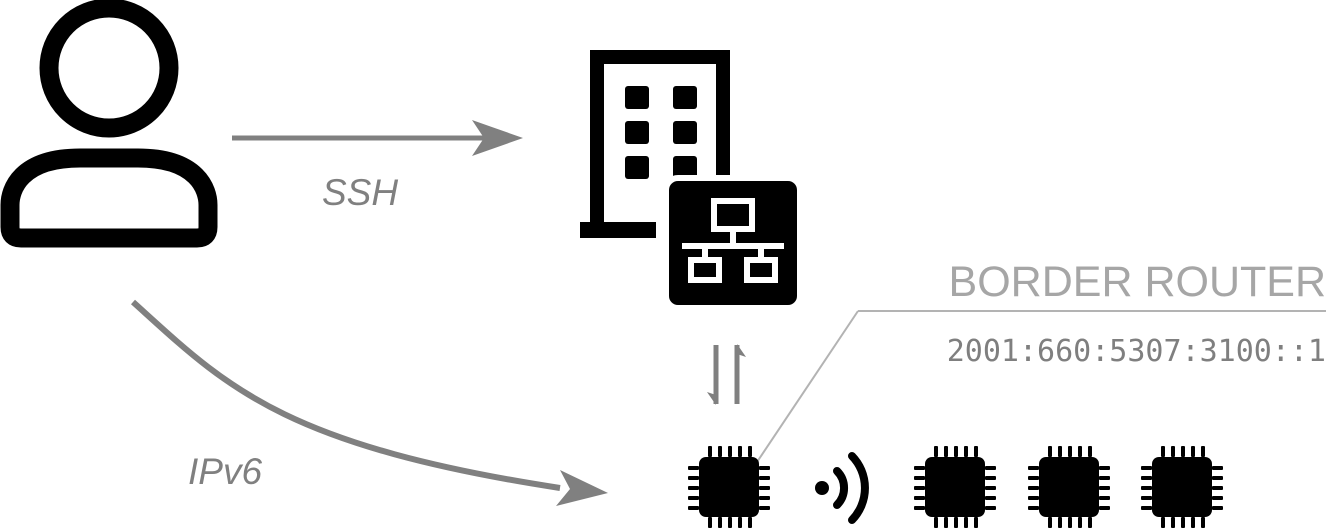  I want to click on network-icon, so click(733, 243).